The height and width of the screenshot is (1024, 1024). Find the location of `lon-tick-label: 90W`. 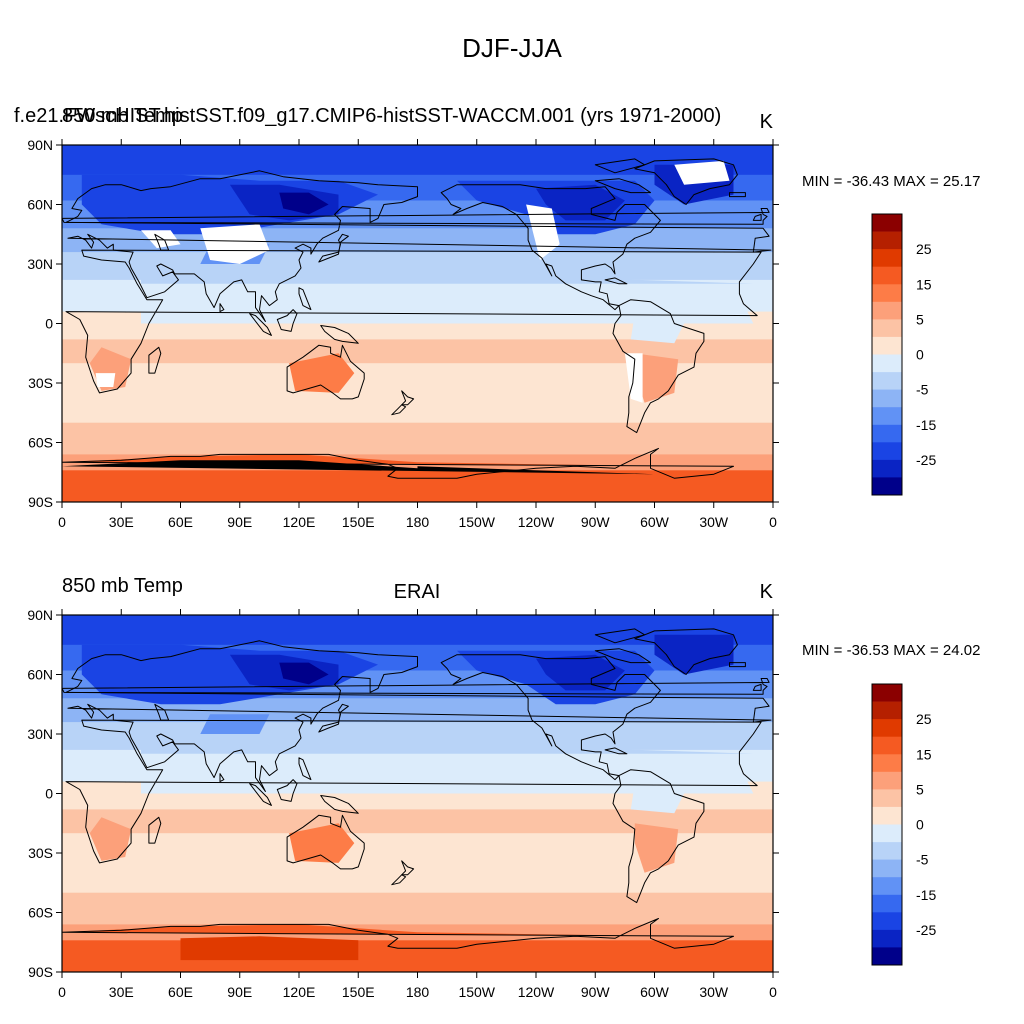

lon-tick-label: 90W is located at coordinates (596, 992).